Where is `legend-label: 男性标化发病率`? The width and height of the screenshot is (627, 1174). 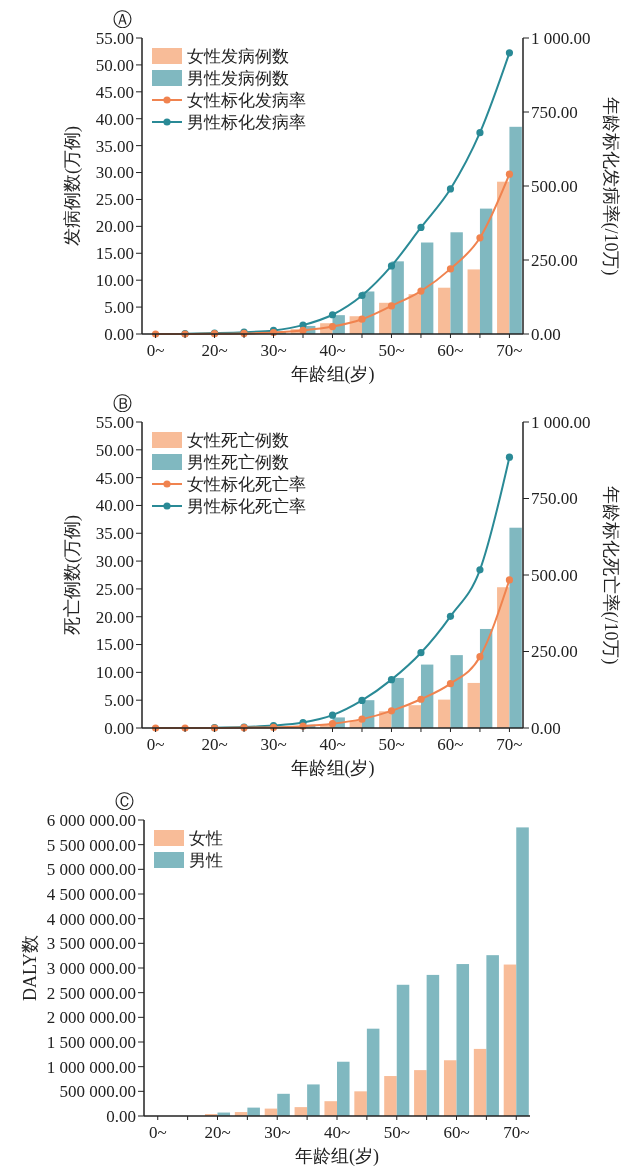 legend-label: 男性标化发病率 is located at coordinates (246, 122).